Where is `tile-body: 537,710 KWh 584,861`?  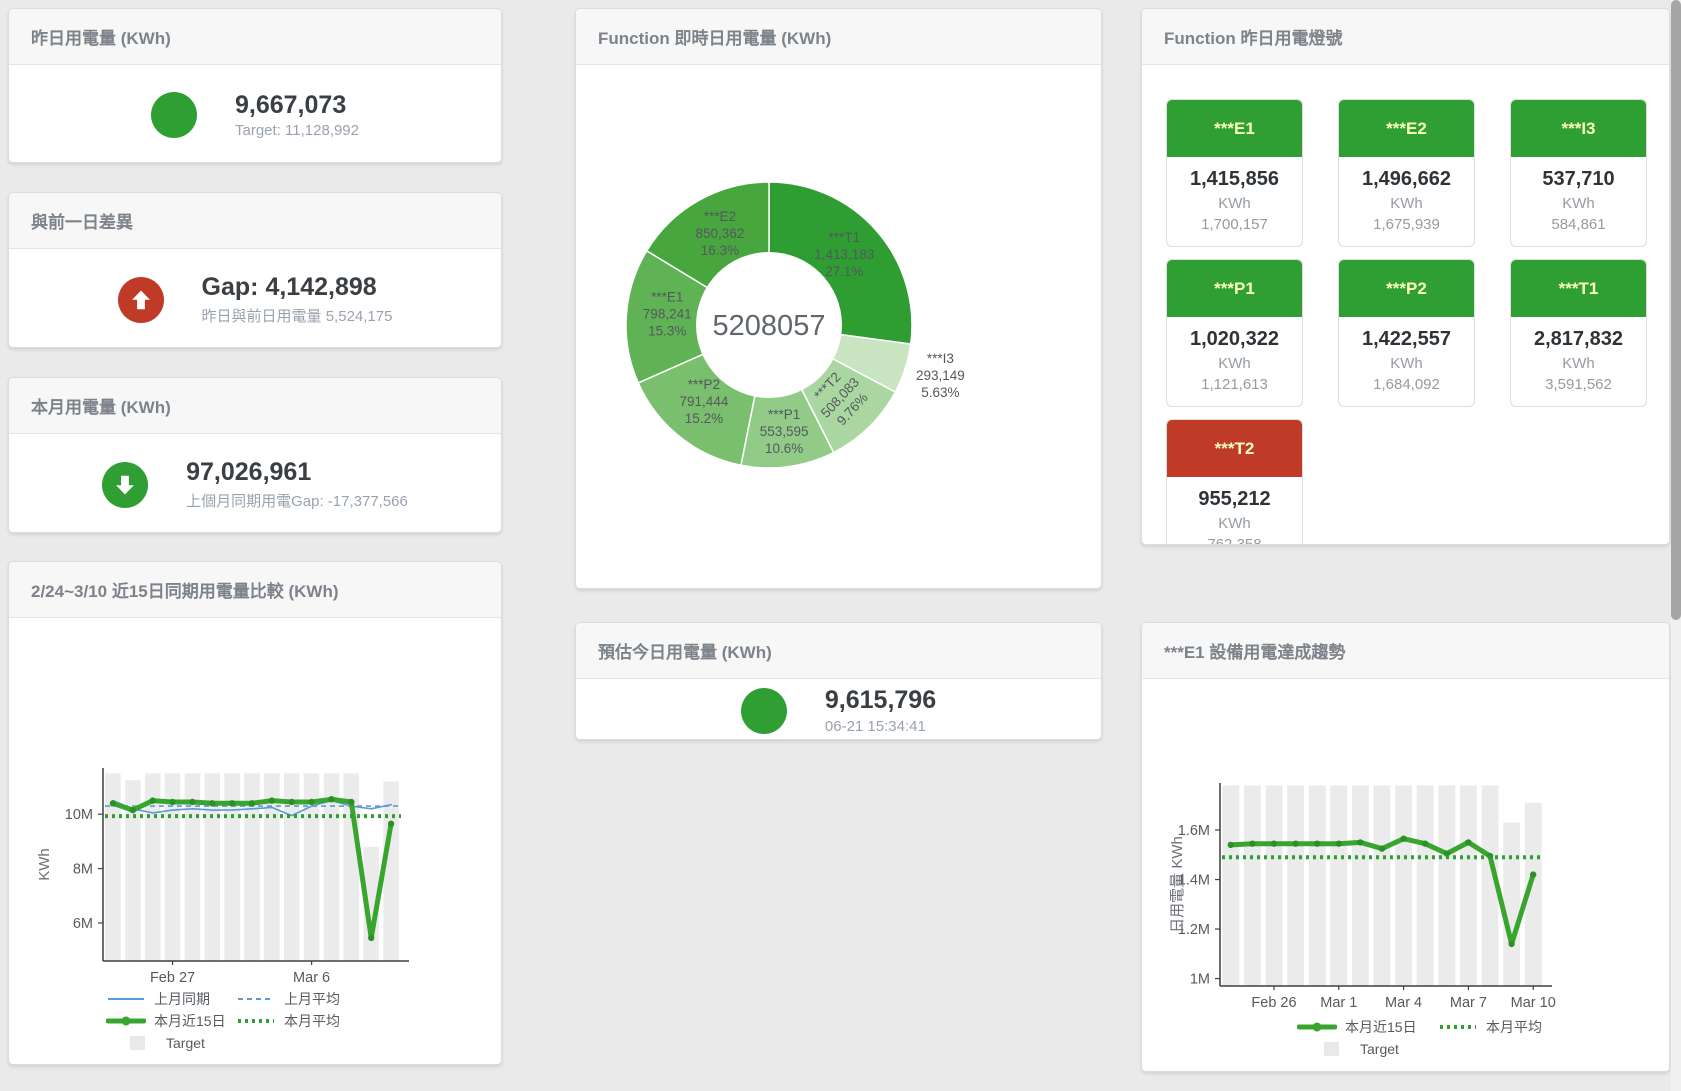
tile-body: 537,710 KWh 584,861 is located at coordinates (1578, 201).